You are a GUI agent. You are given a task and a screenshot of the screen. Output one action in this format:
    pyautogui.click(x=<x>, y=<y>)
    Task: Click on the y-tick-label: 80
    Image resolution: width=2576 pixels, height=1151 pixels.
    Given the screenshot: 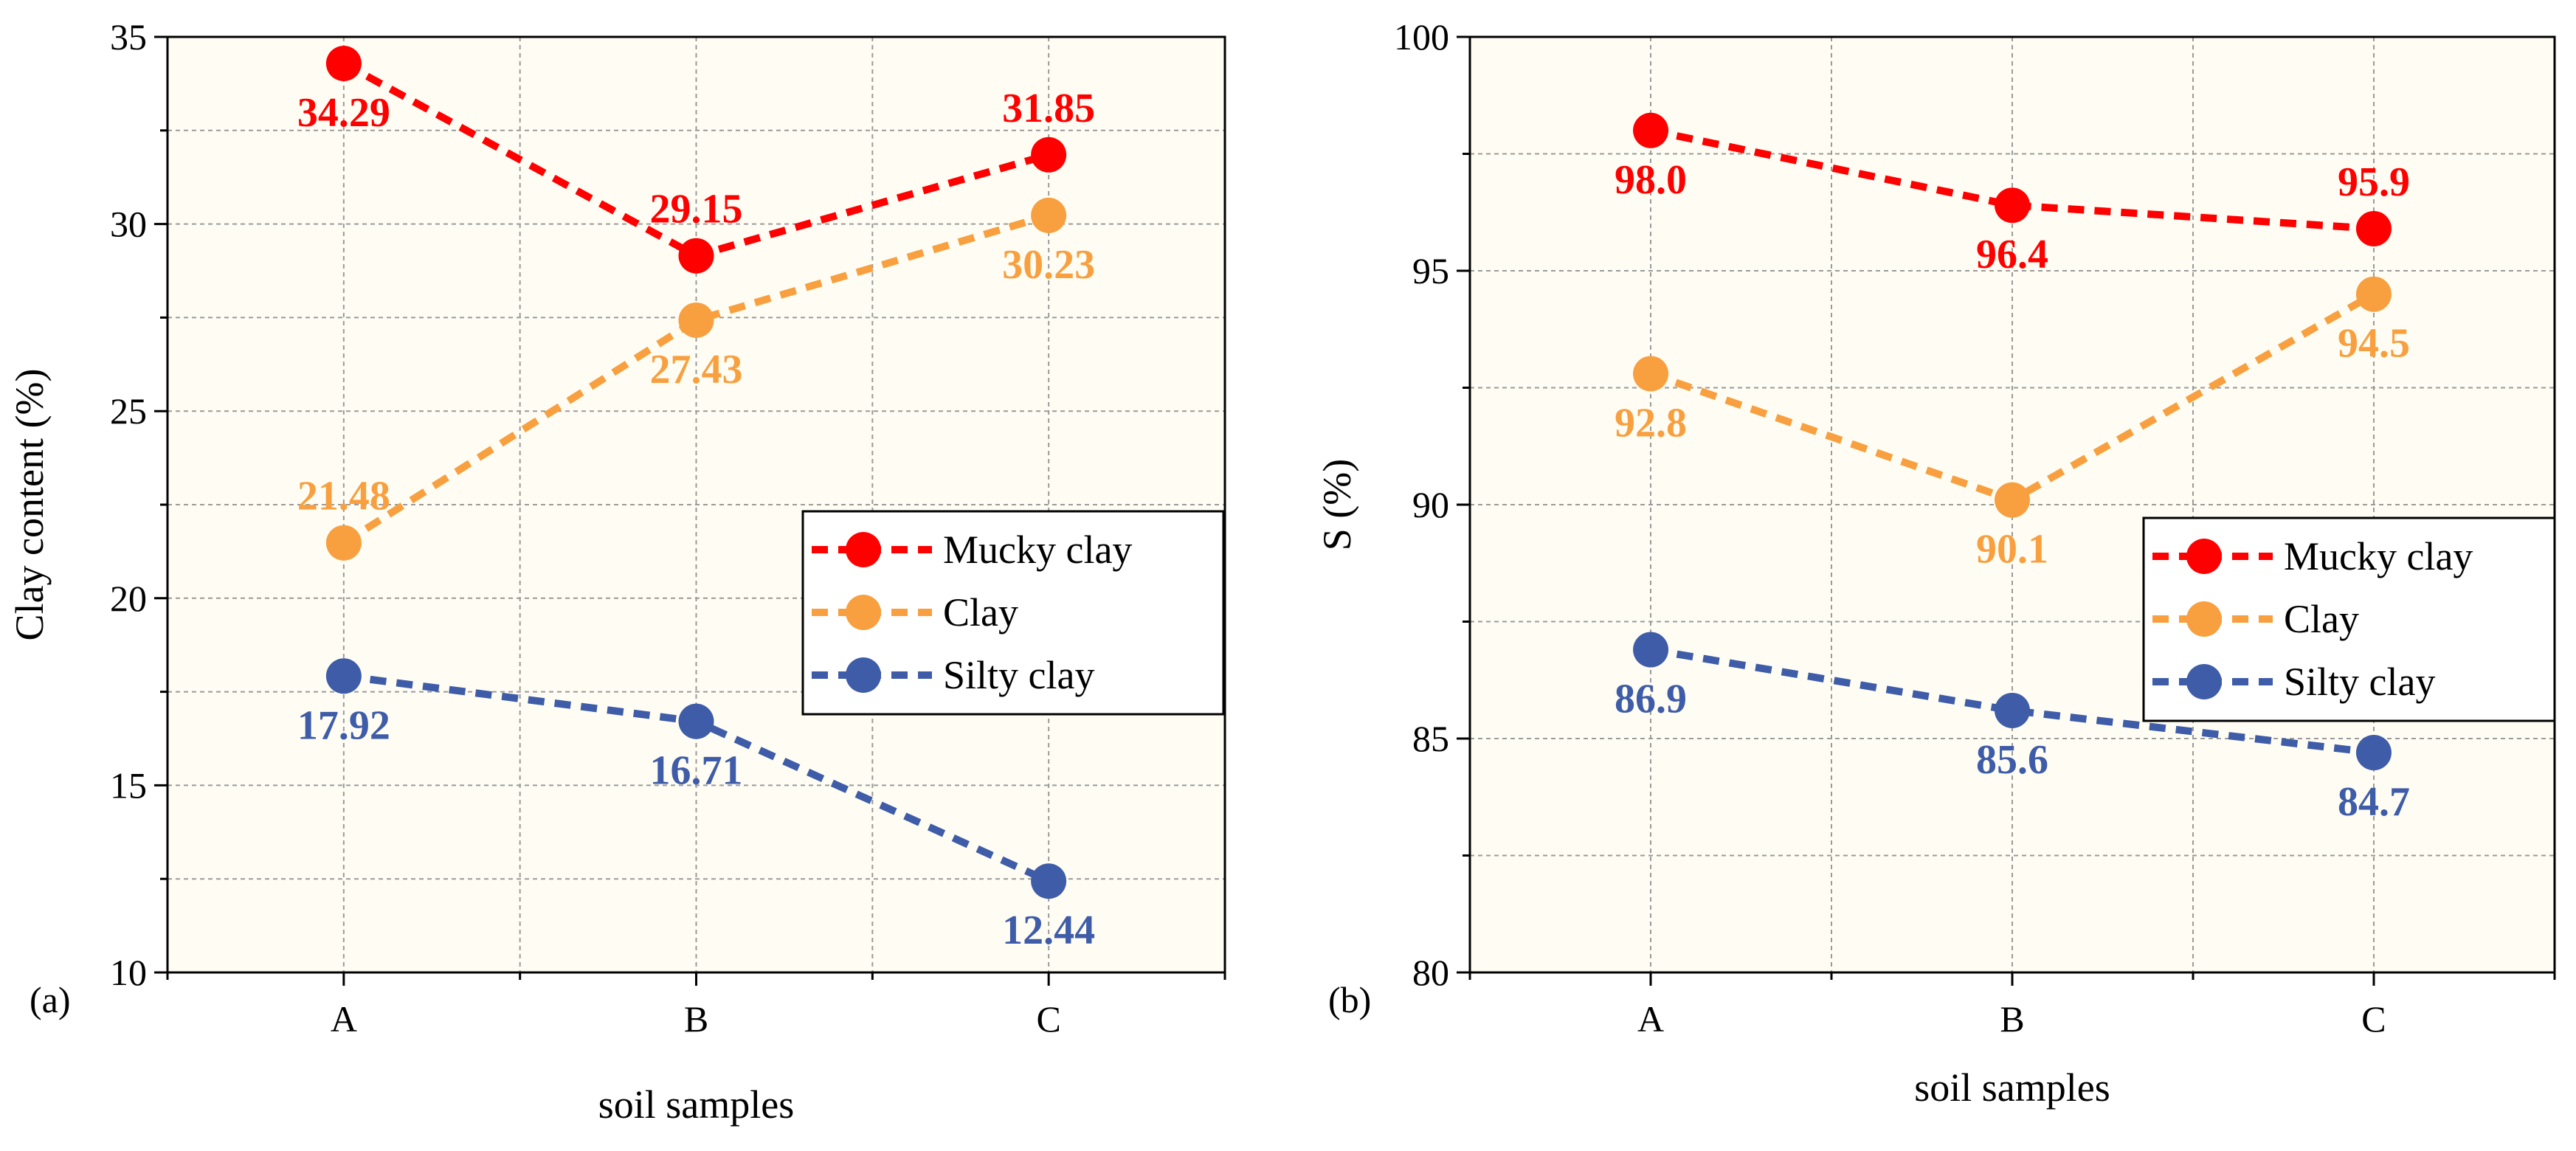 What is the action you would take?
    pyautogui.click(x=1430, y=972)
    